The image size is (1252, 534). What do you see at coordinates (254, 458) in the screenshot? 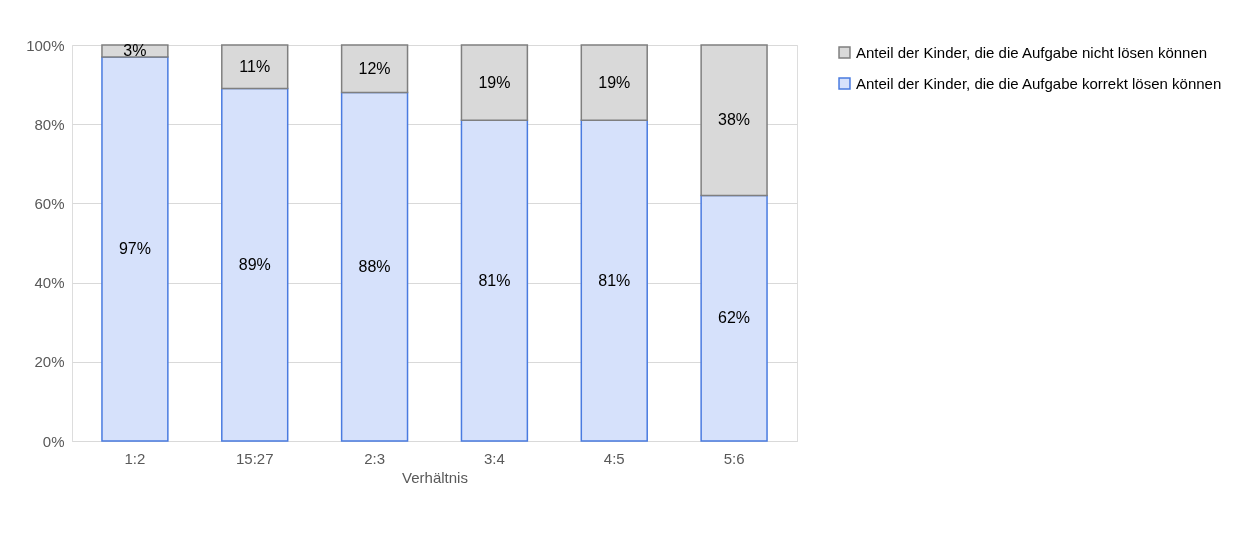
I see `x-tick-label: 15:27` at bounding box center [254, 458].